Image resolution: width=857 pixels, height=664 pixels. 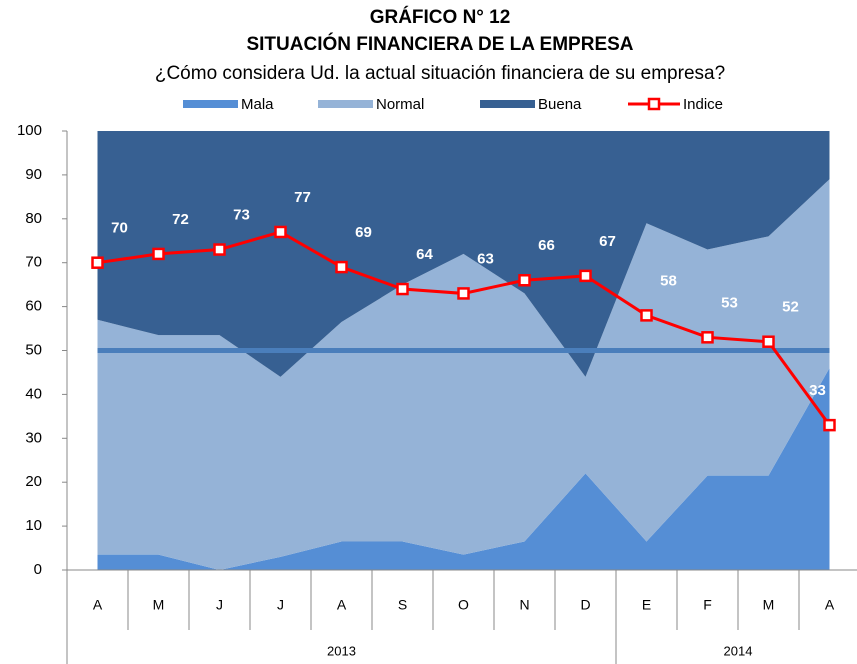 I want to click on data-label: 63, so click(x=485, y=258).